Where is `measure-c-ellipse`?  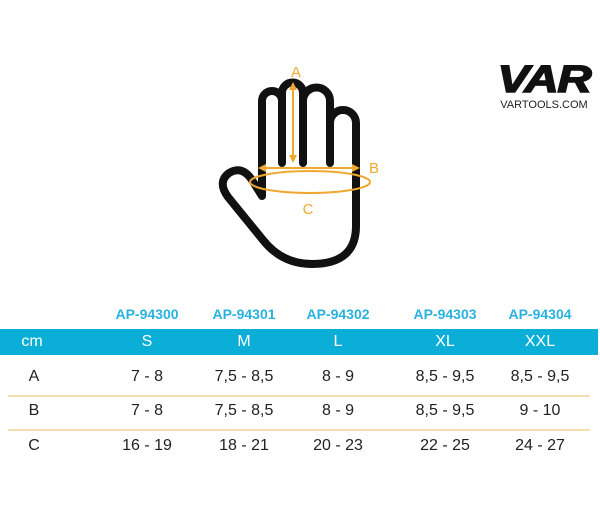 measure-c-ellipse is located at coordinates (310, 182).